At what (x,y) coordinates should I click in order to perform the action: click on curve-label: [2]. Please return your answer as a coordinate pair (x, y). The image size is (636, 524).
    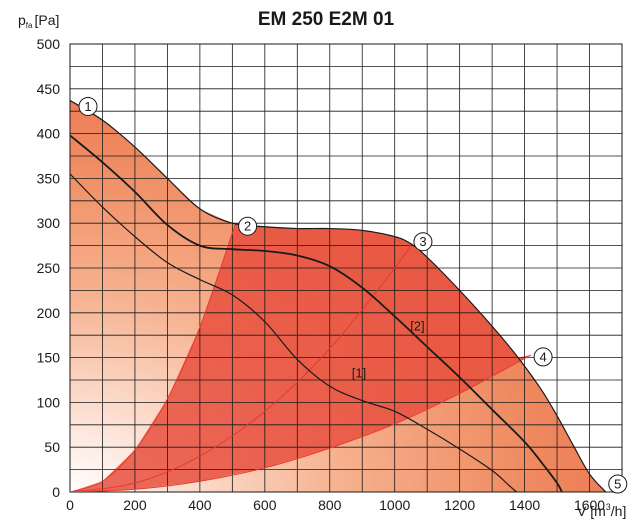
    Looking at the image, I should click on (417, 326).